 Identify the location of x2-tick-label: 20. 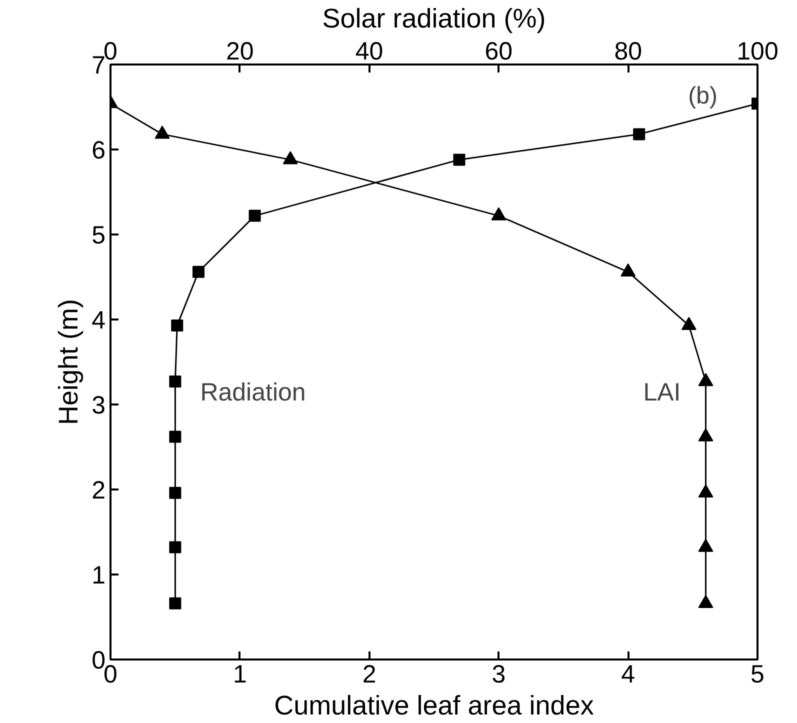
(240, 52).